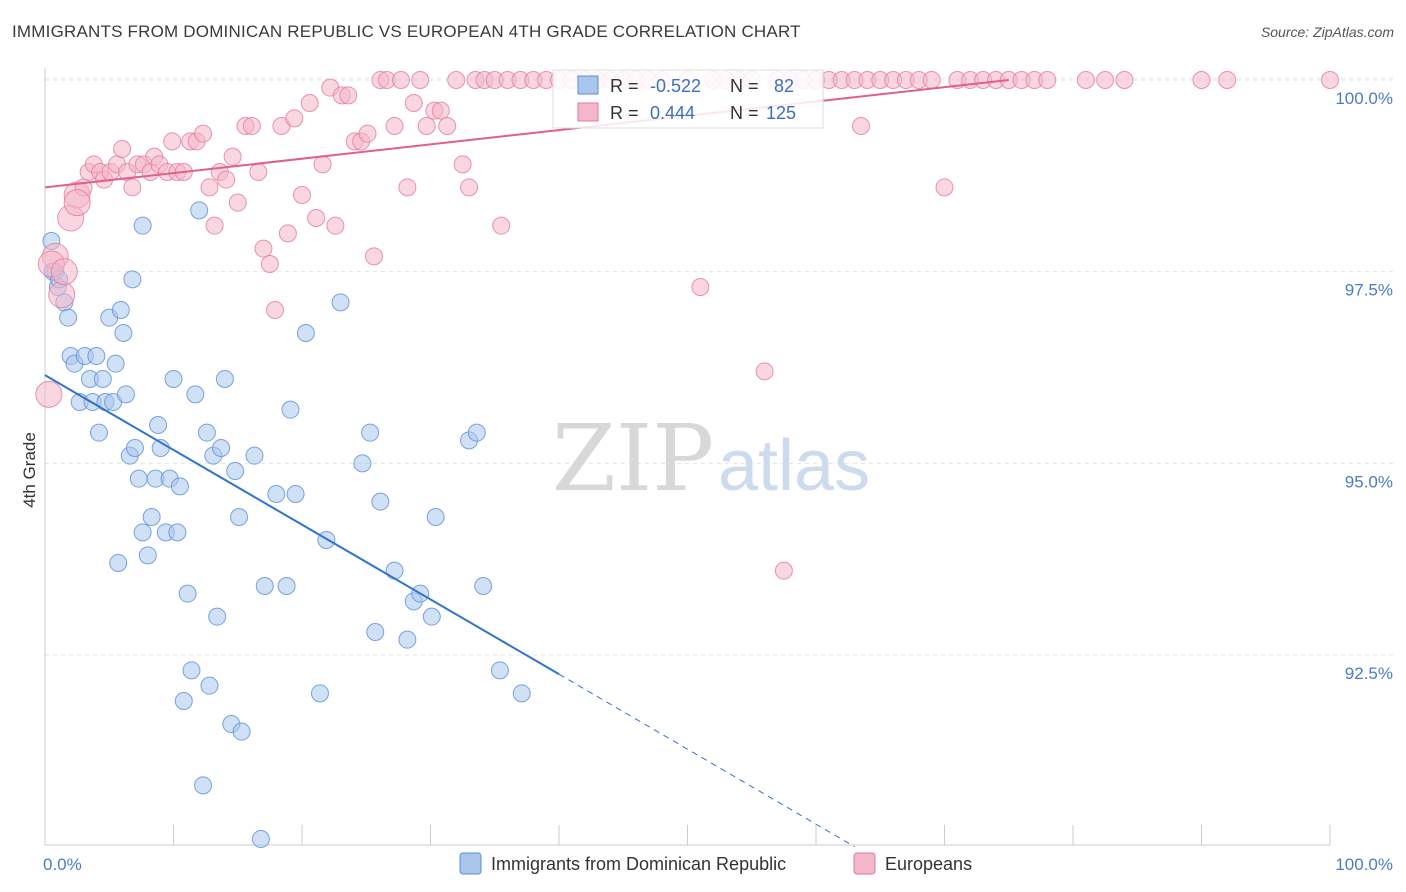 Image resolution: width=1406 pixels, height=892 pixels. I want to click on x-tick-min: 0.0%, so click(62, 864).